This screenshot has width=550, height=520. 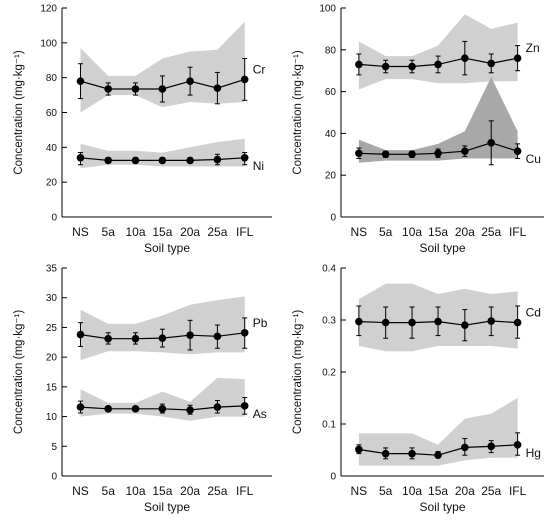 I want to click on y-tick-label: 0.1, so click(x=329, y=425).